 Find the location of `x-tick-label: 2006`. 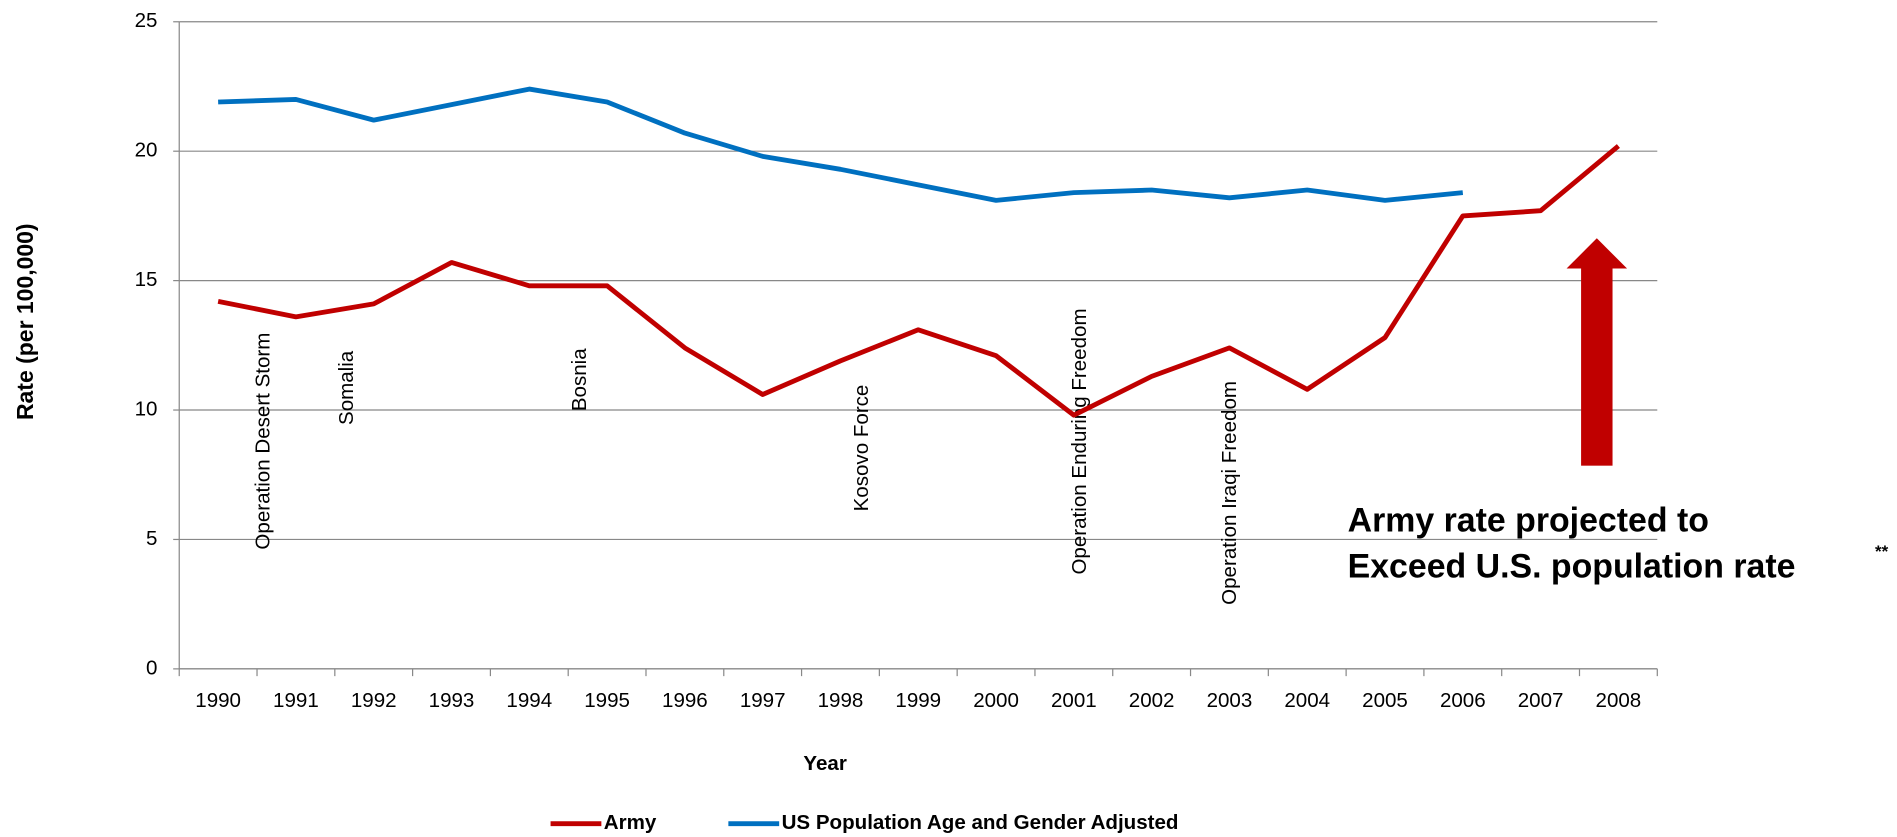

x-tick-label: 2006 is located at coordinates (1463, 700).